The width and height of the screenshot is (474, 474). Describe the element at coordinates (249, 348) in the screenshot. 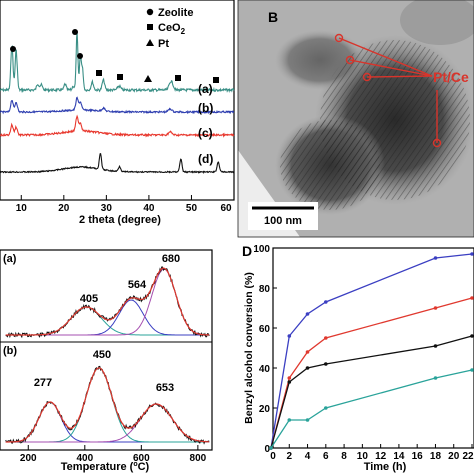

I see `panel-d-ylabel: Benzyl alcohol conversion (%)` at that location.